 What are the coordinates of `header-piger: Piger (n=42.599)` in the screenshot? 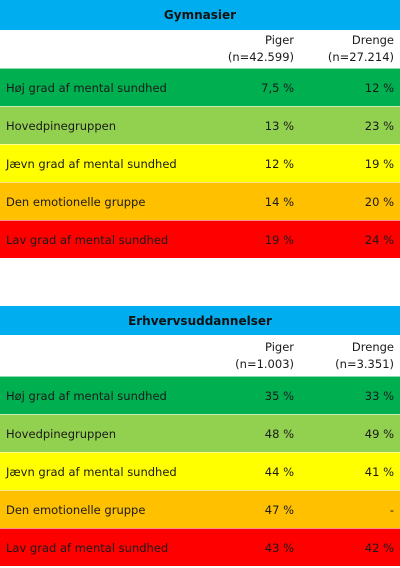 It's located at (250, 49).